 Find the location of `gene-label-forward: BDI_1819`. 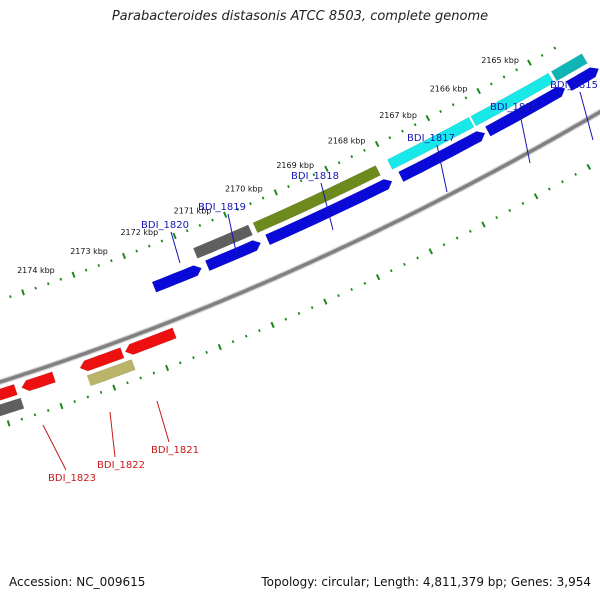

gene-label-forward: BDI_1819 is located at coordinates (222, 207).